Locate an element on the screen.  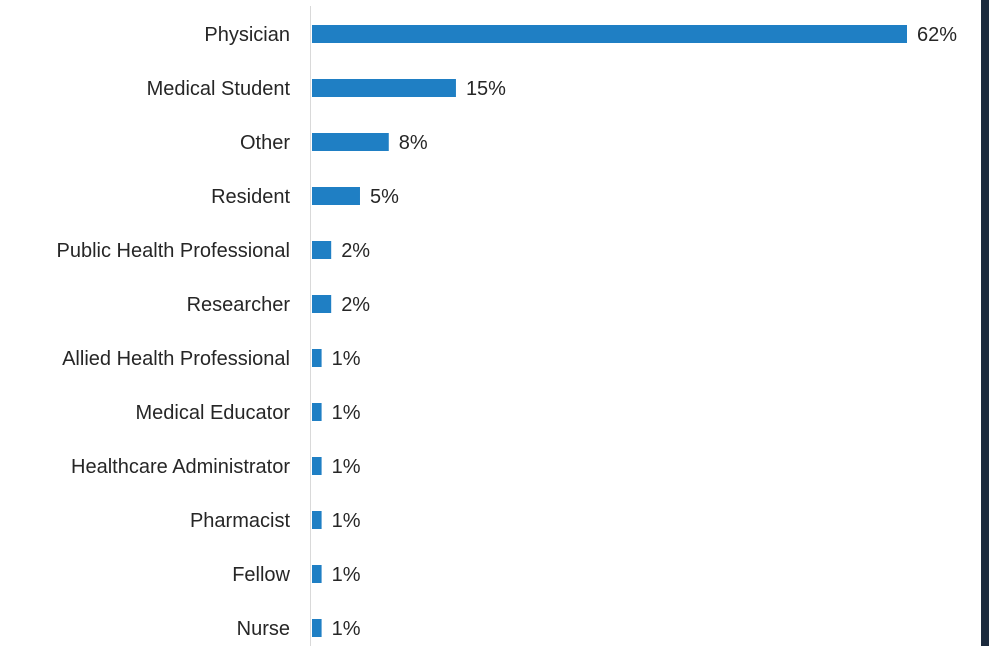
value-label-resident: 5% is located at coordinates (384, 197).